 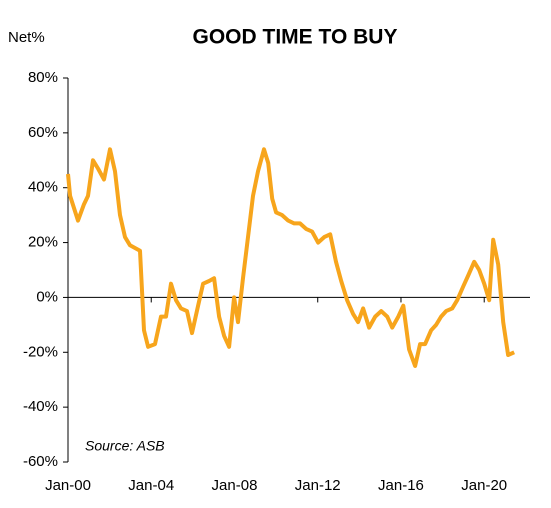 I want to click on annotation: Source: ASB, so click(x=125, y=446).